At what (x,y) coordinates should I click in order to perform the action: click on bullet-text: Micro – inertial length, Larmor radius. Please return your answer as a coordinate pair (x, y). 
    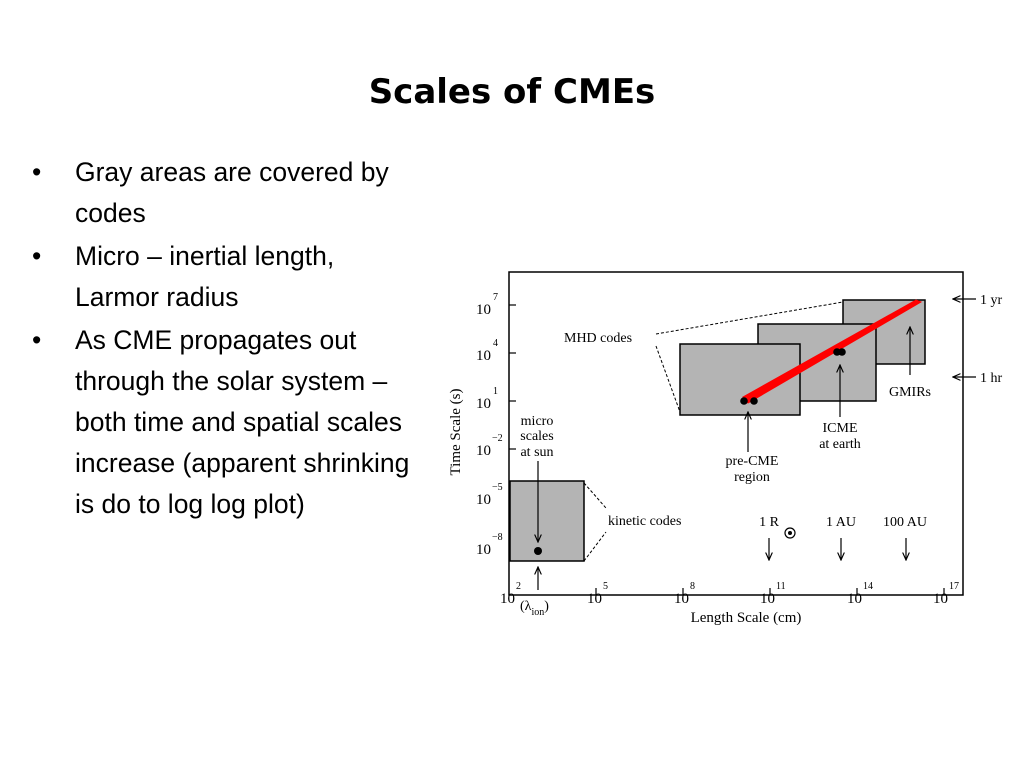
    Looking at the image, I should click on (205, 276).